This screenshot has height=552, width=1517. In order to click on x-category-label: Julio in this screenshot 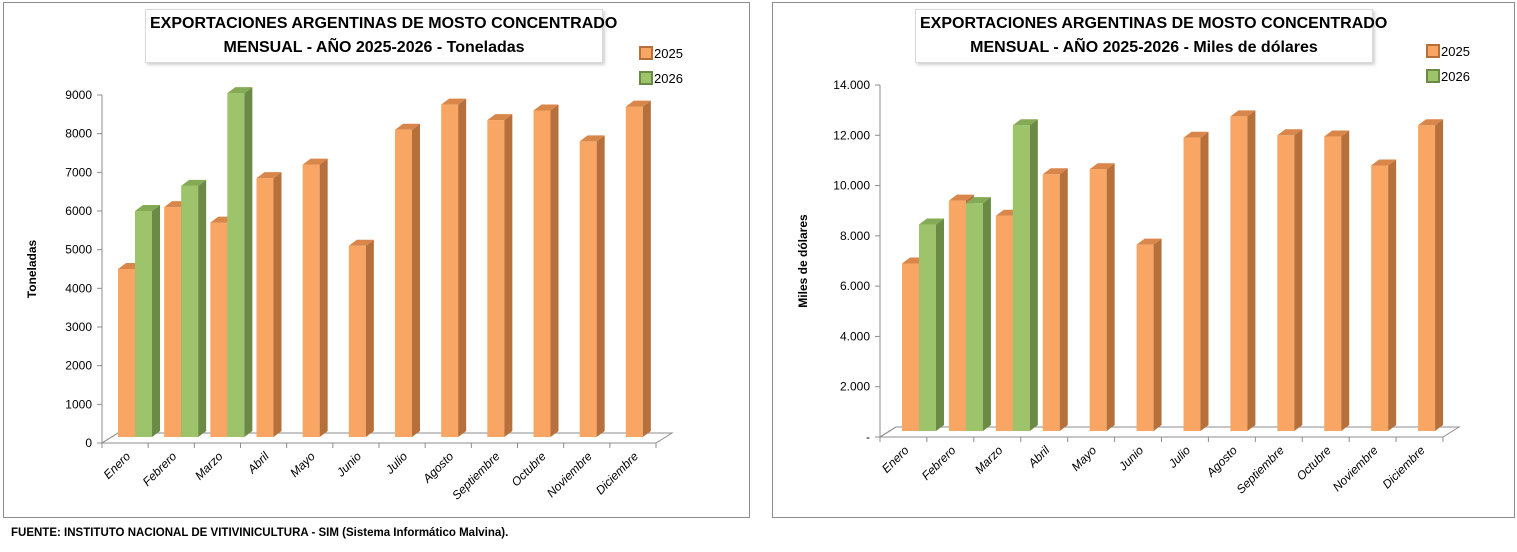, I will do `click(396, 463)`.